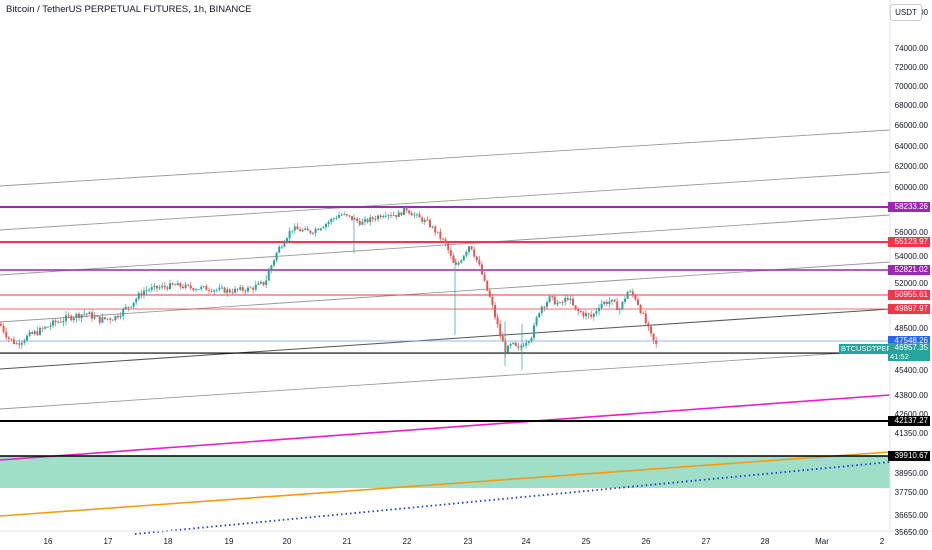 This screenshot has height=550, width=932. I want to click on time-axis-label: 24, so click(526, 541).